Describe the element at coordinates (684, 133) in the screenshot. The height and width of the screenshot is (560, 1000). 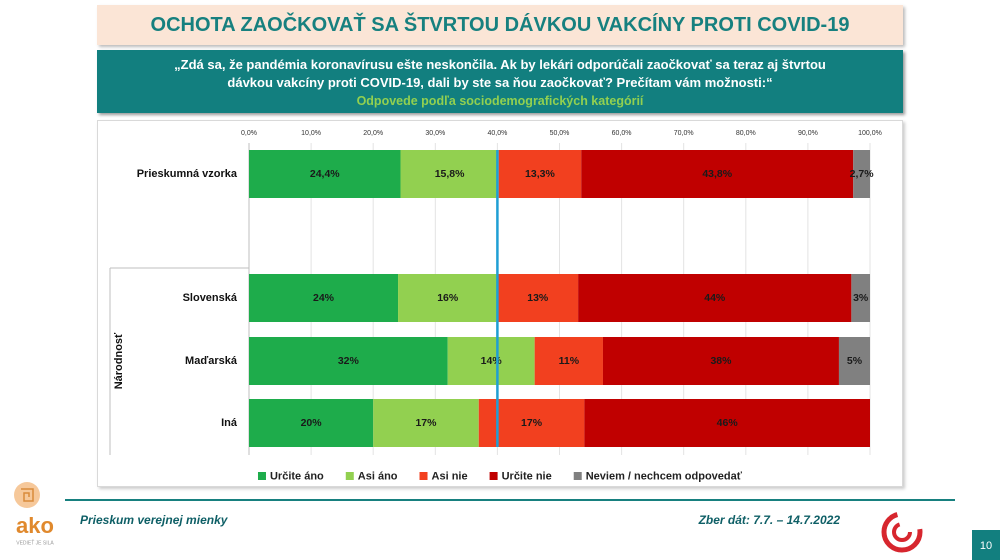
I see `x-tick-label: 70,0%` at that location.